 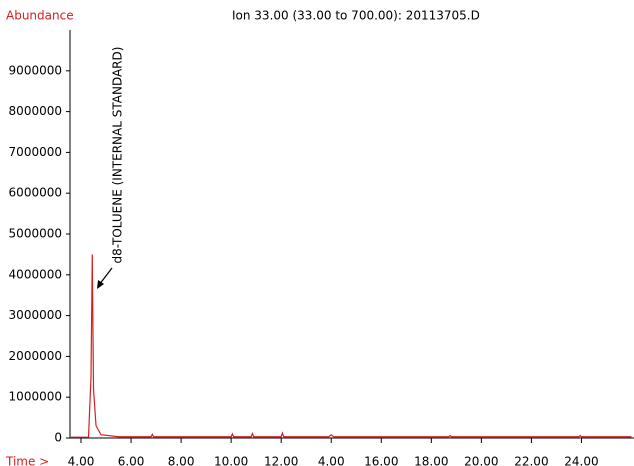 What do you see at coordinates (356, 16) in the screenshot?
I see `chart-title: Ion 33.00 (33.00 to 700.00): 20113705.D` at bounding box center [356, 16].